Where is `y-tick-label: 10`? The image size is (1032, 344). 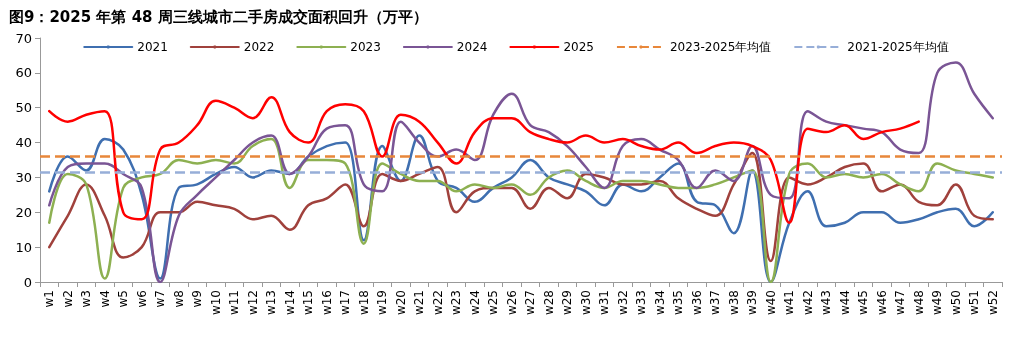
y-tick-label: 10 is located at coordinates (23, 247).